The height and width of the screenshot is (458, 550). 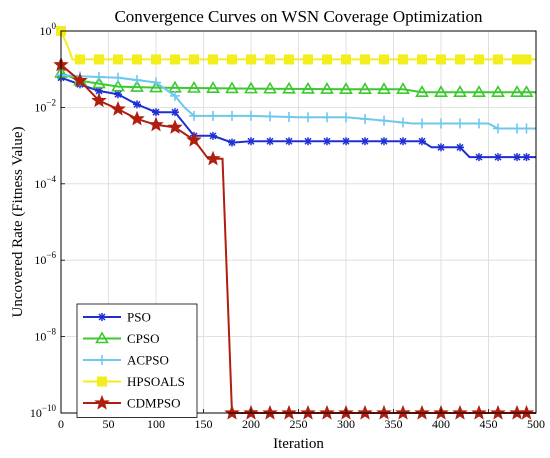 I want to click on y-tick-label: 10⁻², so click(x=45, y=105).